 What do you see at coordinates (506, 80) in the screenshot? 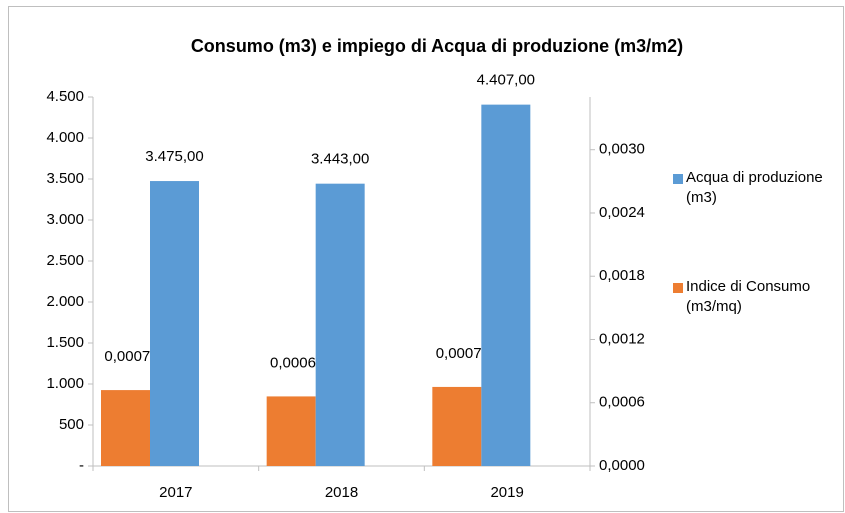
I see `data-label: 4.407,00` at bounding box center [506, 80].